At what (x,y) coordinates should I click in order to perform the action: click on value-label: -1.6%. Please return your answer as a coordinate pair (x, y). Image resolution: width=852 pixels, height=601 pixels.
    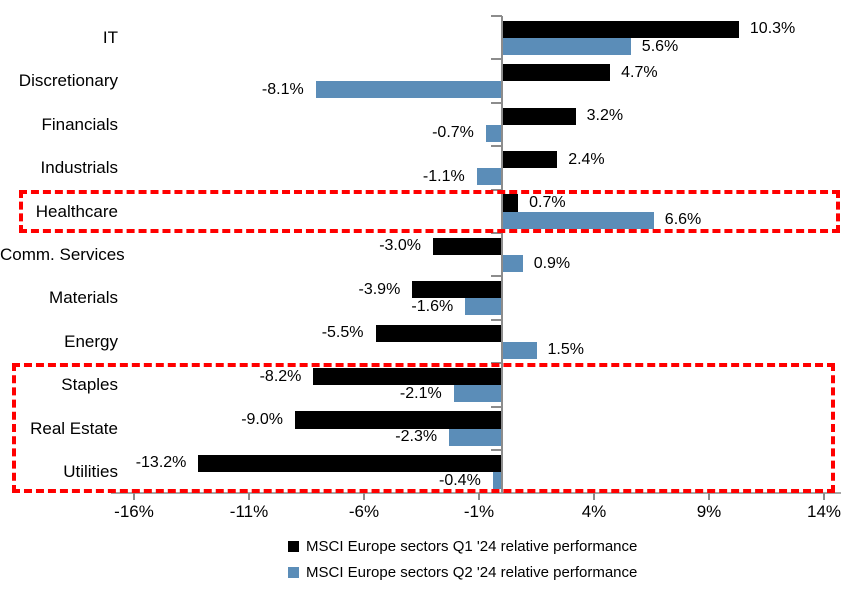
    Looking at the image, I should click on (432, 306).